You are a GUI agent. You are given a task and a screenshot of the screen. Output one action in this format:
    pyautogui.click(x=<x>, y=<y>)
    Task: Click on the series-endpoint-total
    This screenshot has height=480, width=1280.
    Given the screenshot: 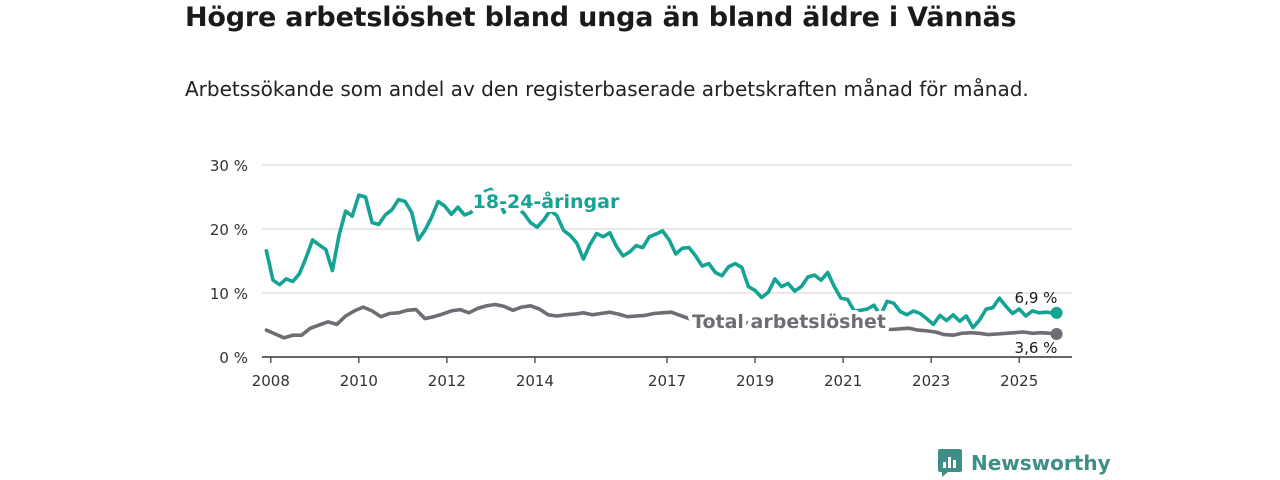 What is the action you would take?
    pyautogui.click(x=1056, y=333)
    